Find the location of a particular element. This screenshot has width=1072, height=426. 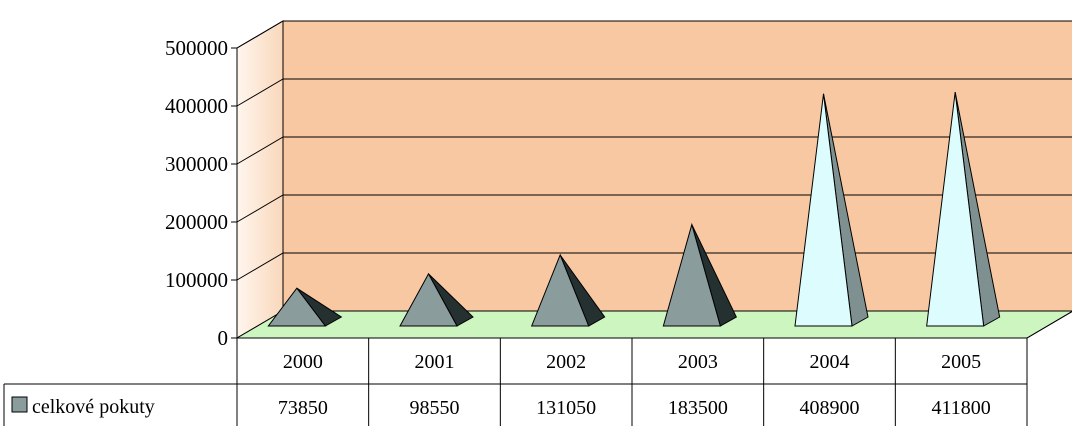

x-category-label: 2004 is located at coordinates (830, 362).